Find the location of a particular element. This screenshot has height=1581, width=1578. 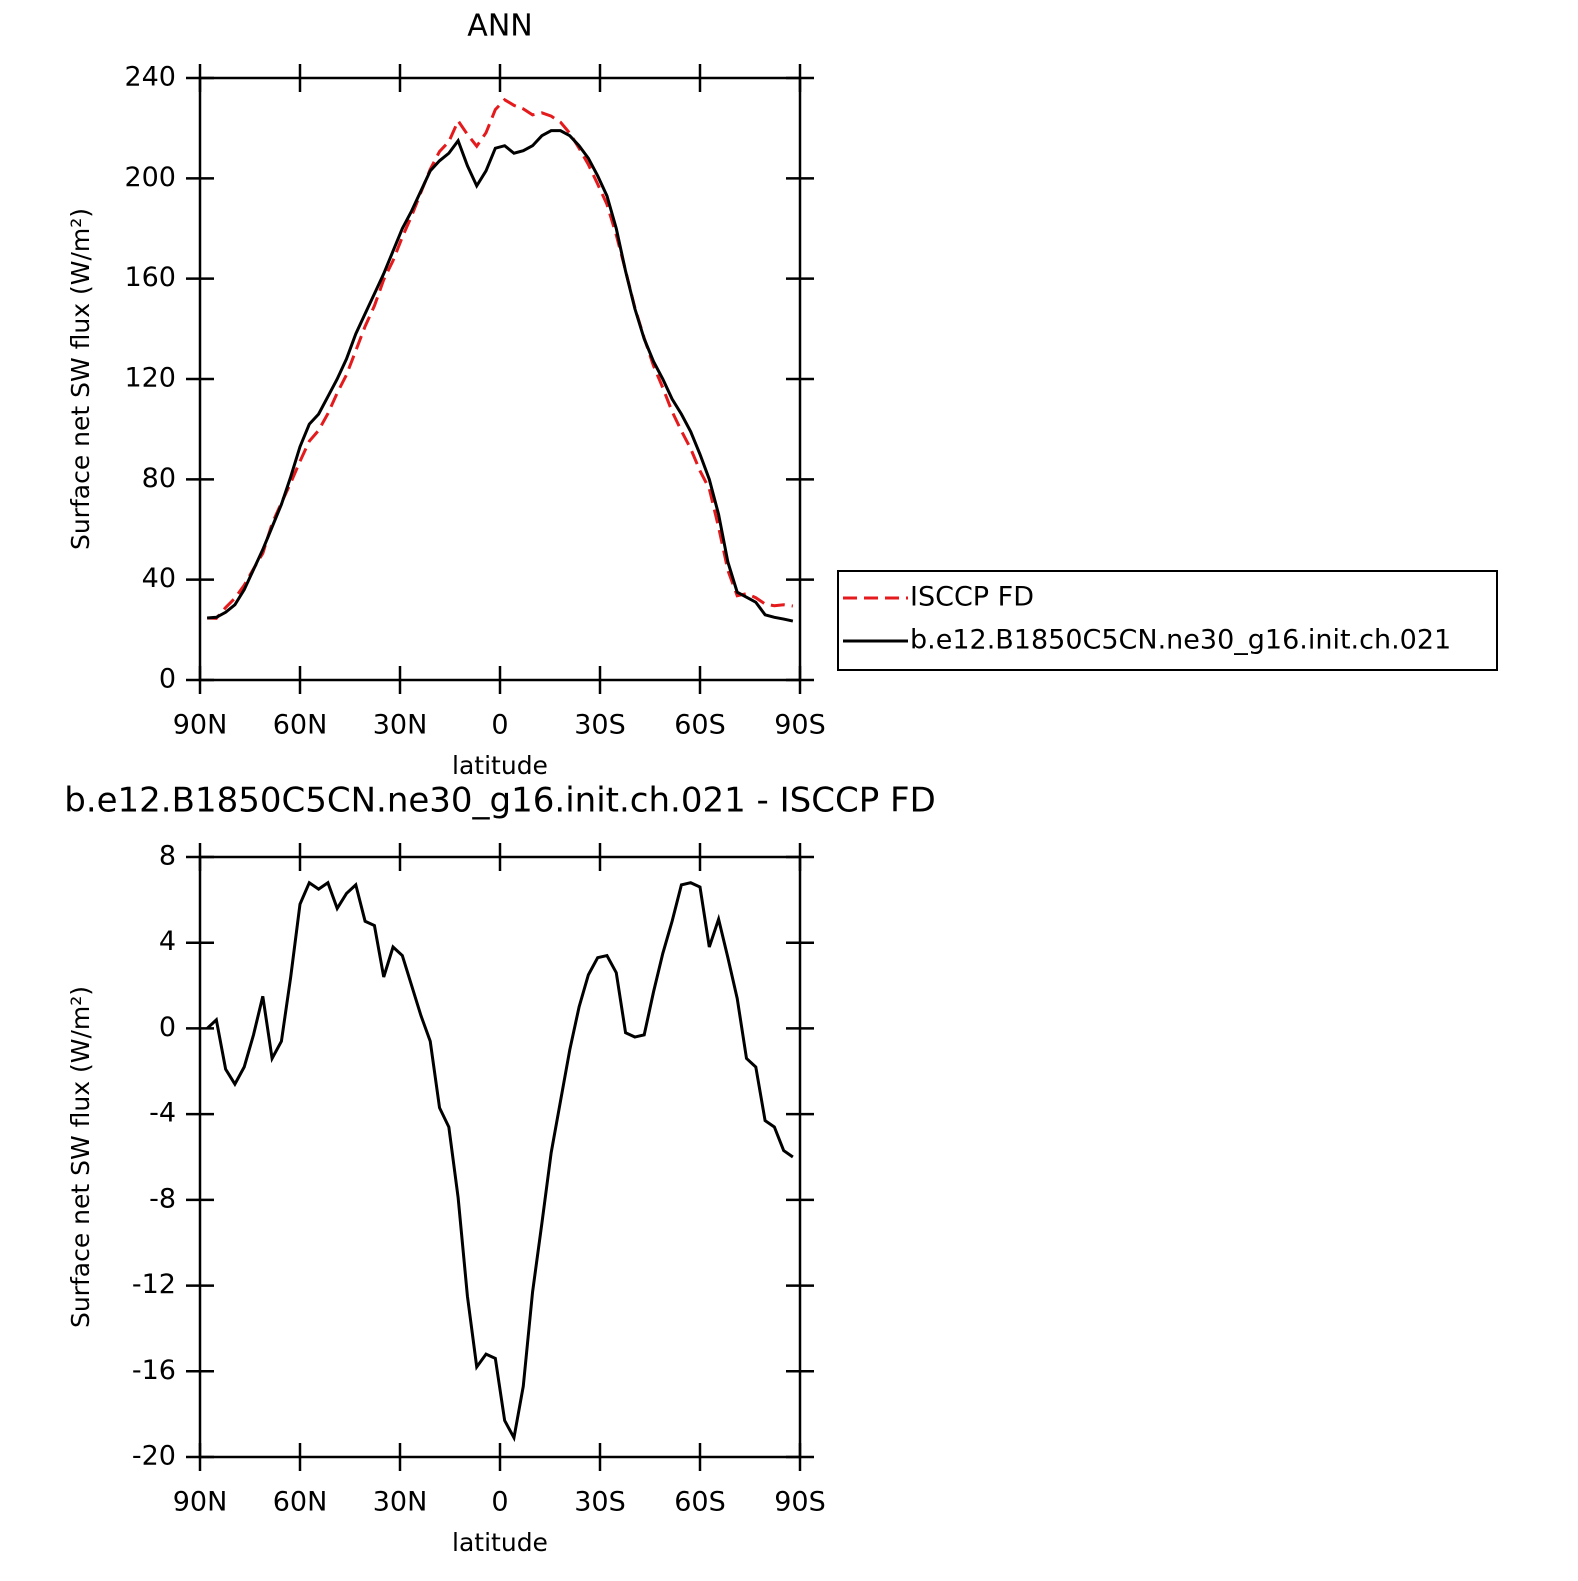

y-tick-label: 80 is located at coordinates (159, 478).